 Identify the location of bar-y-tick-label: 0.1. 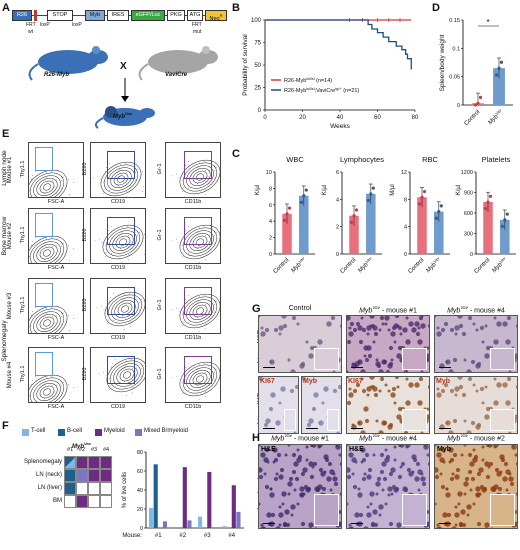
(456, 49).